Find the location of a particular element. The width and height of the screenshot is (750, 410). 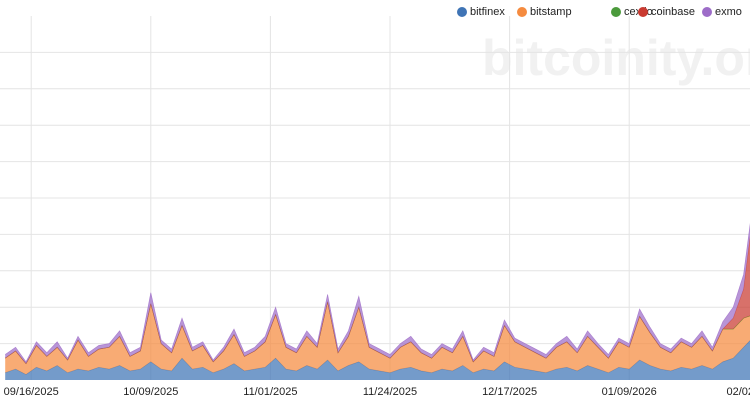

x-tick-label: 11/24/2025 is located at coordinates (390, 392).